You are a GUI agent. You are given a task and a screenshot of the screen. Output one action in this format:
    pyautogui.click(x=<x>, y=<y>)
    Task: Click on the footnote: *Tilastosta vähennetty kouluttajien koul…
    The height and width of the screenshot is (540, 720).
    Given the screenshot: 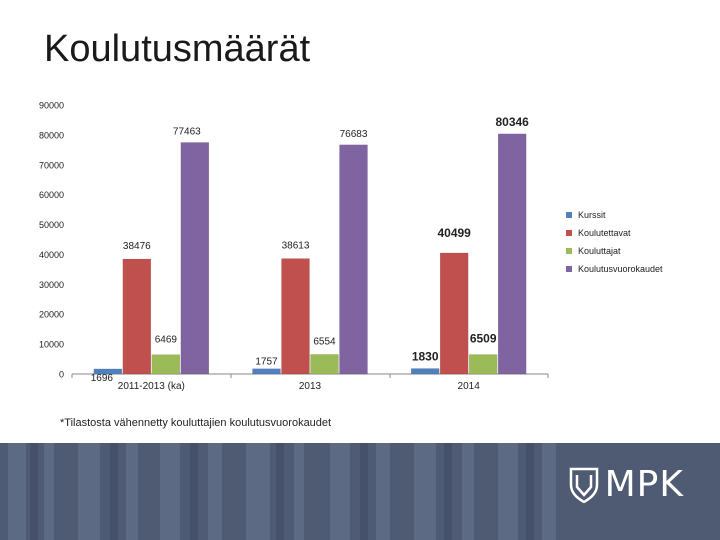 What is the action you would take?
    pyautogui.click(x=196, y=423)
    